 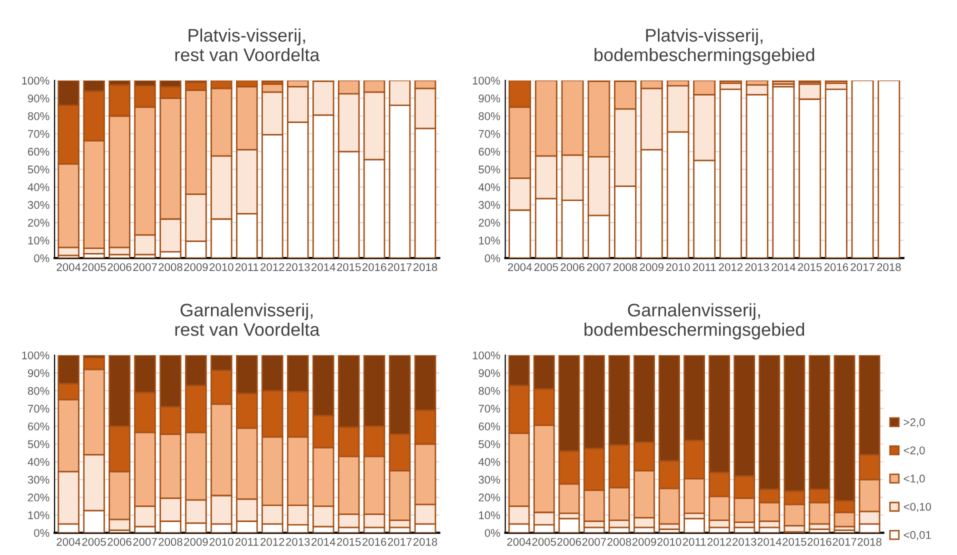 I want to click on legend-label: <1,0, so click(x=914, y=479).